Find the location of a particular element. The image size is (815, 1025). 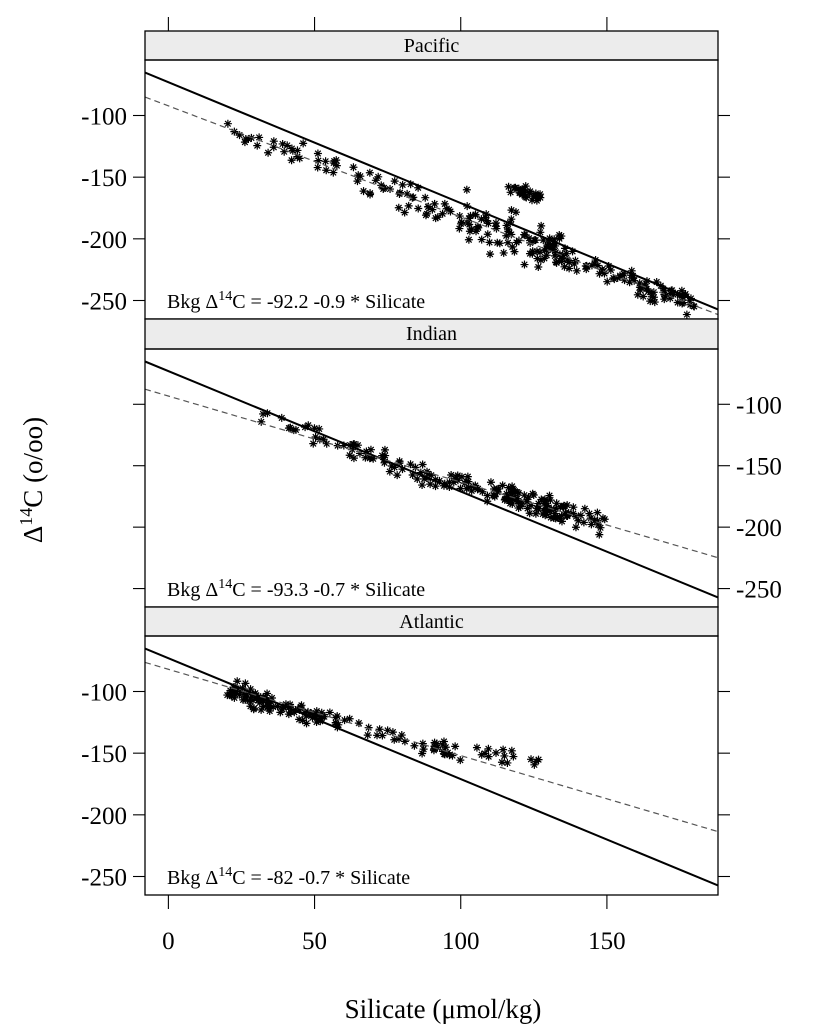

strip-label: Atlantic is located at coordinates (431, 622).